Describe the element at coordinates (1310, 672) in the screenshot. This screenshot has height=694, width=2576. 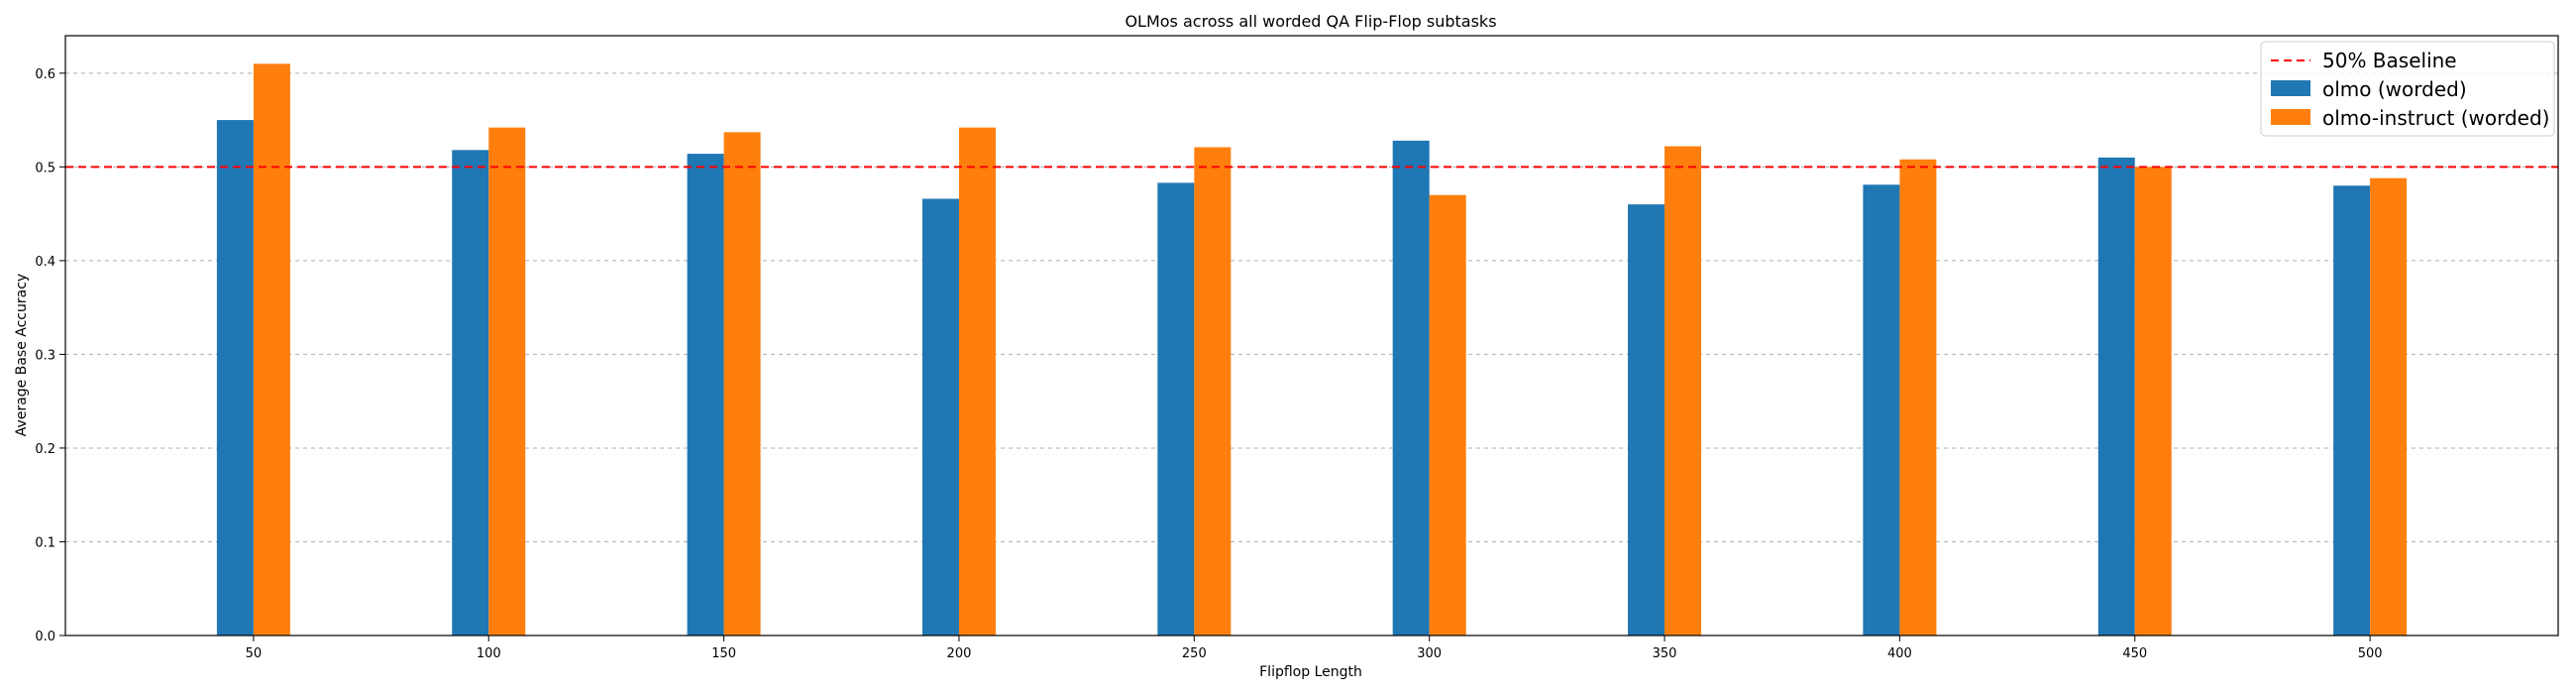
I see `x-axis-label: Flipflop Length` at that location.